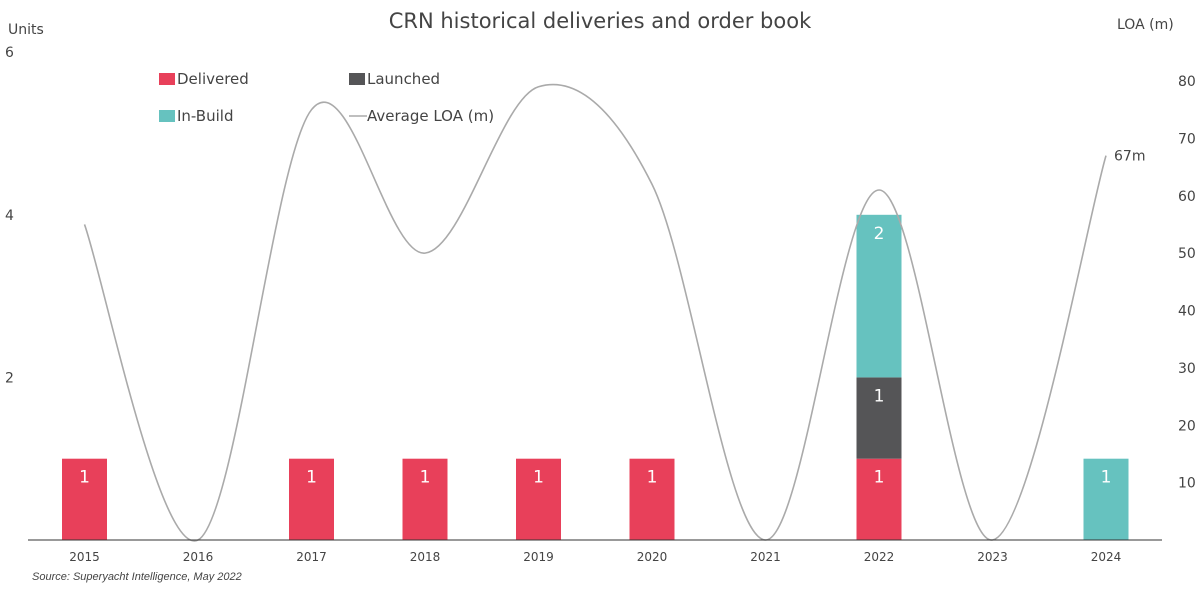  What do you see at coordinates (1187, 426) in the screenshot?
I see `y-tick-right: 20` at bounding box center [1187, 426].